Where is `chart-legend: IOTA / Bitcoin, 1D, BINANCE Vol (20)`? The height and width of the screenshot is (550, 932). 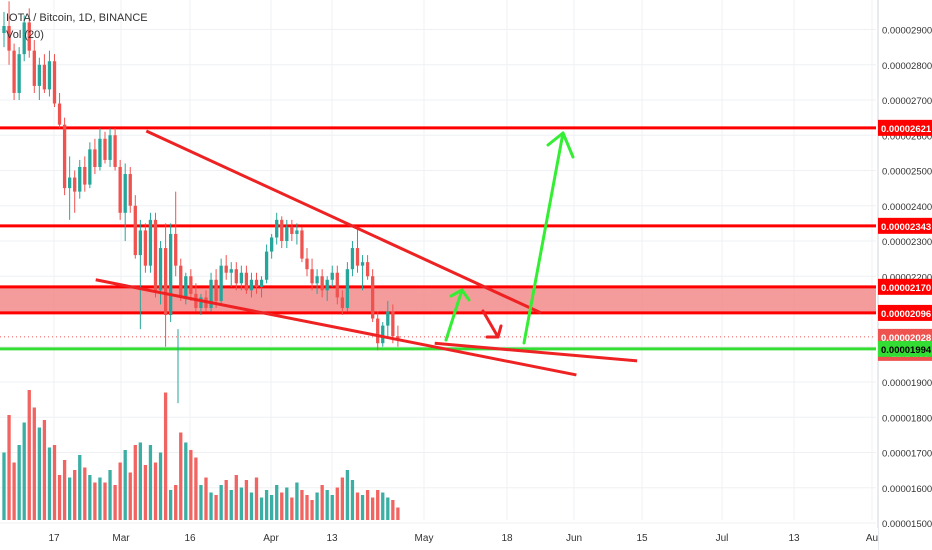
chart-legend: IOTA / Bitcoin, 1D, BINANCE Vol (20) is located at coordinates (77, 27).